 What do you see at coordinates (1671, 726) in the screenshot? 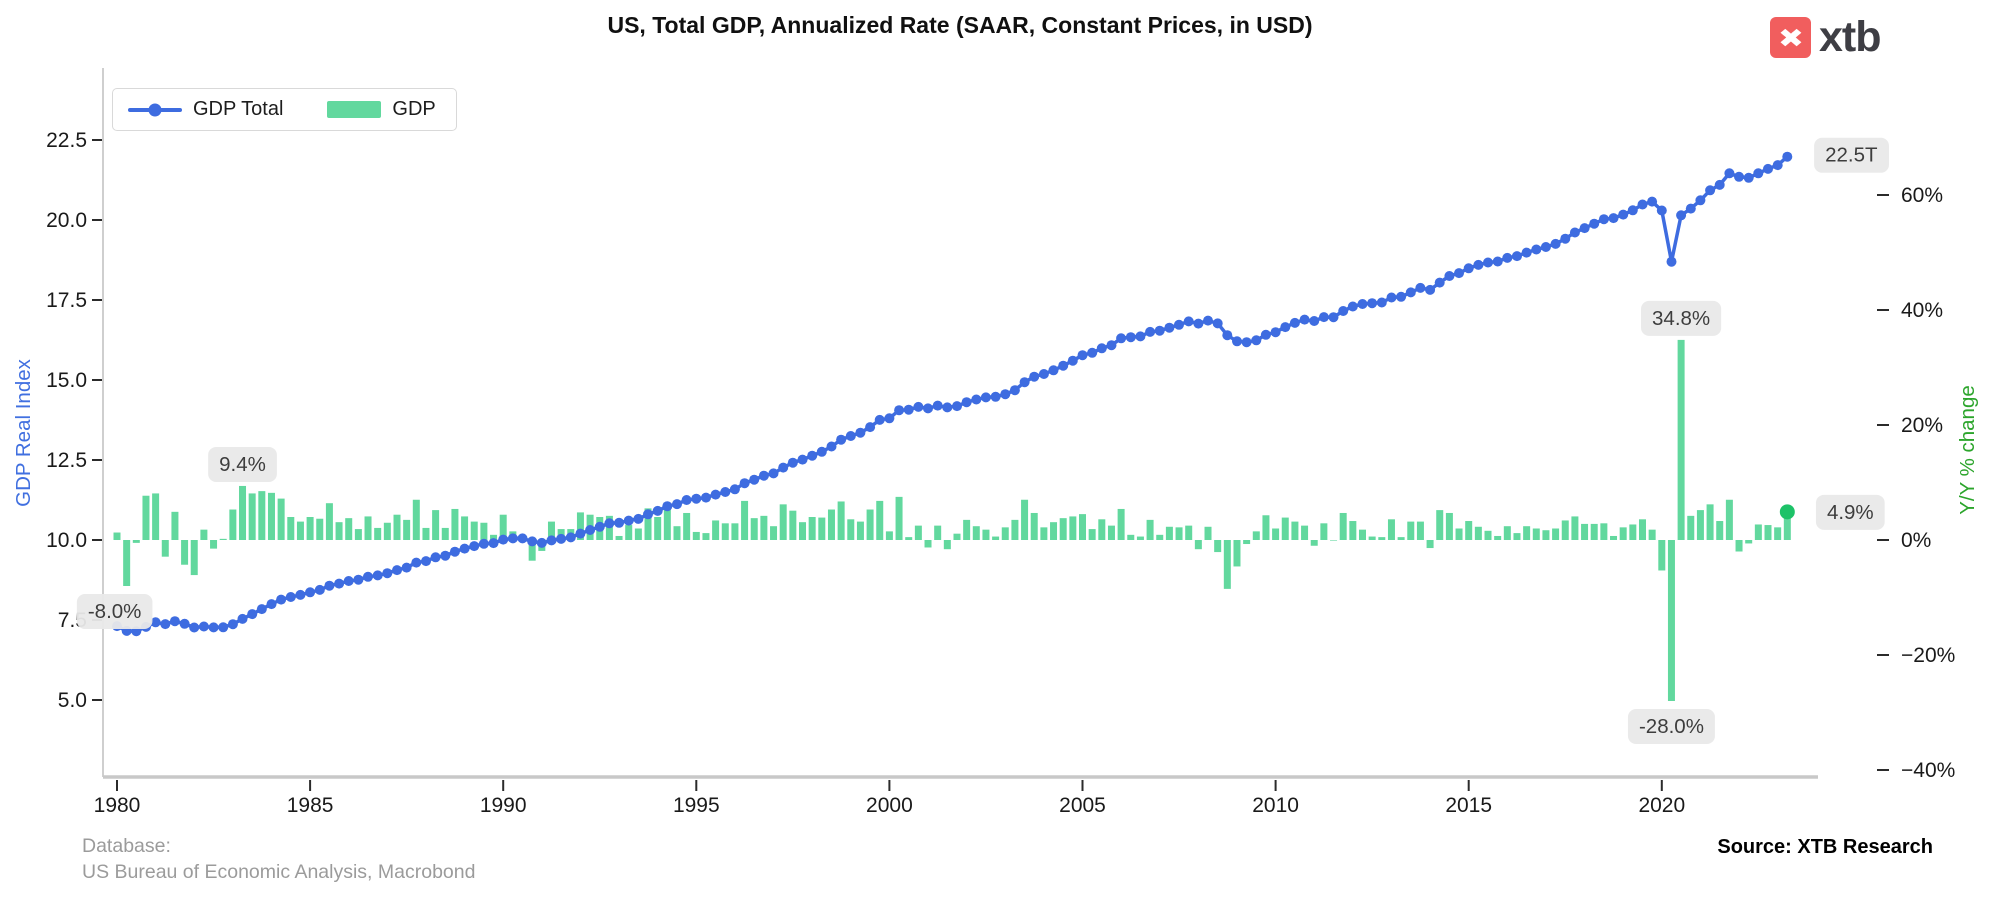
I see `annotation-28.0: -28.0%` at bounding box center [1671, 726].